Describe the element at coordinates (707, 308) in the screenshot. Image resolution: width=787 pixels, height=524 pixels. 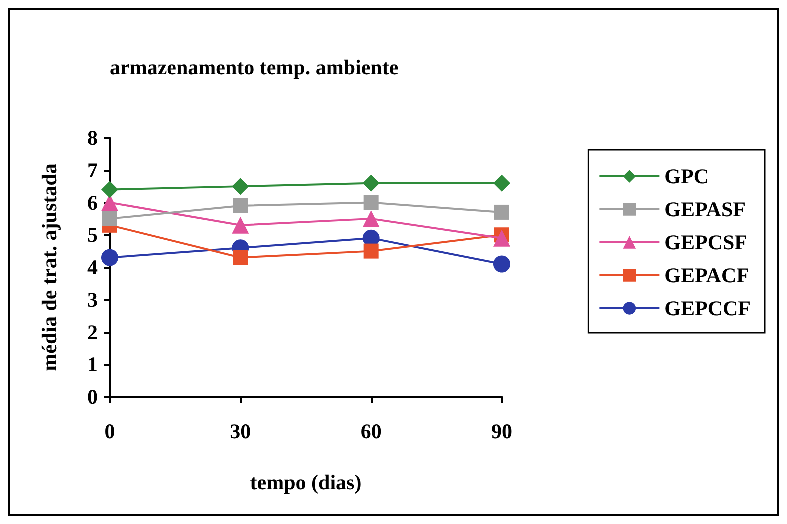
I see `legend-label: GEPCCF` at that location.